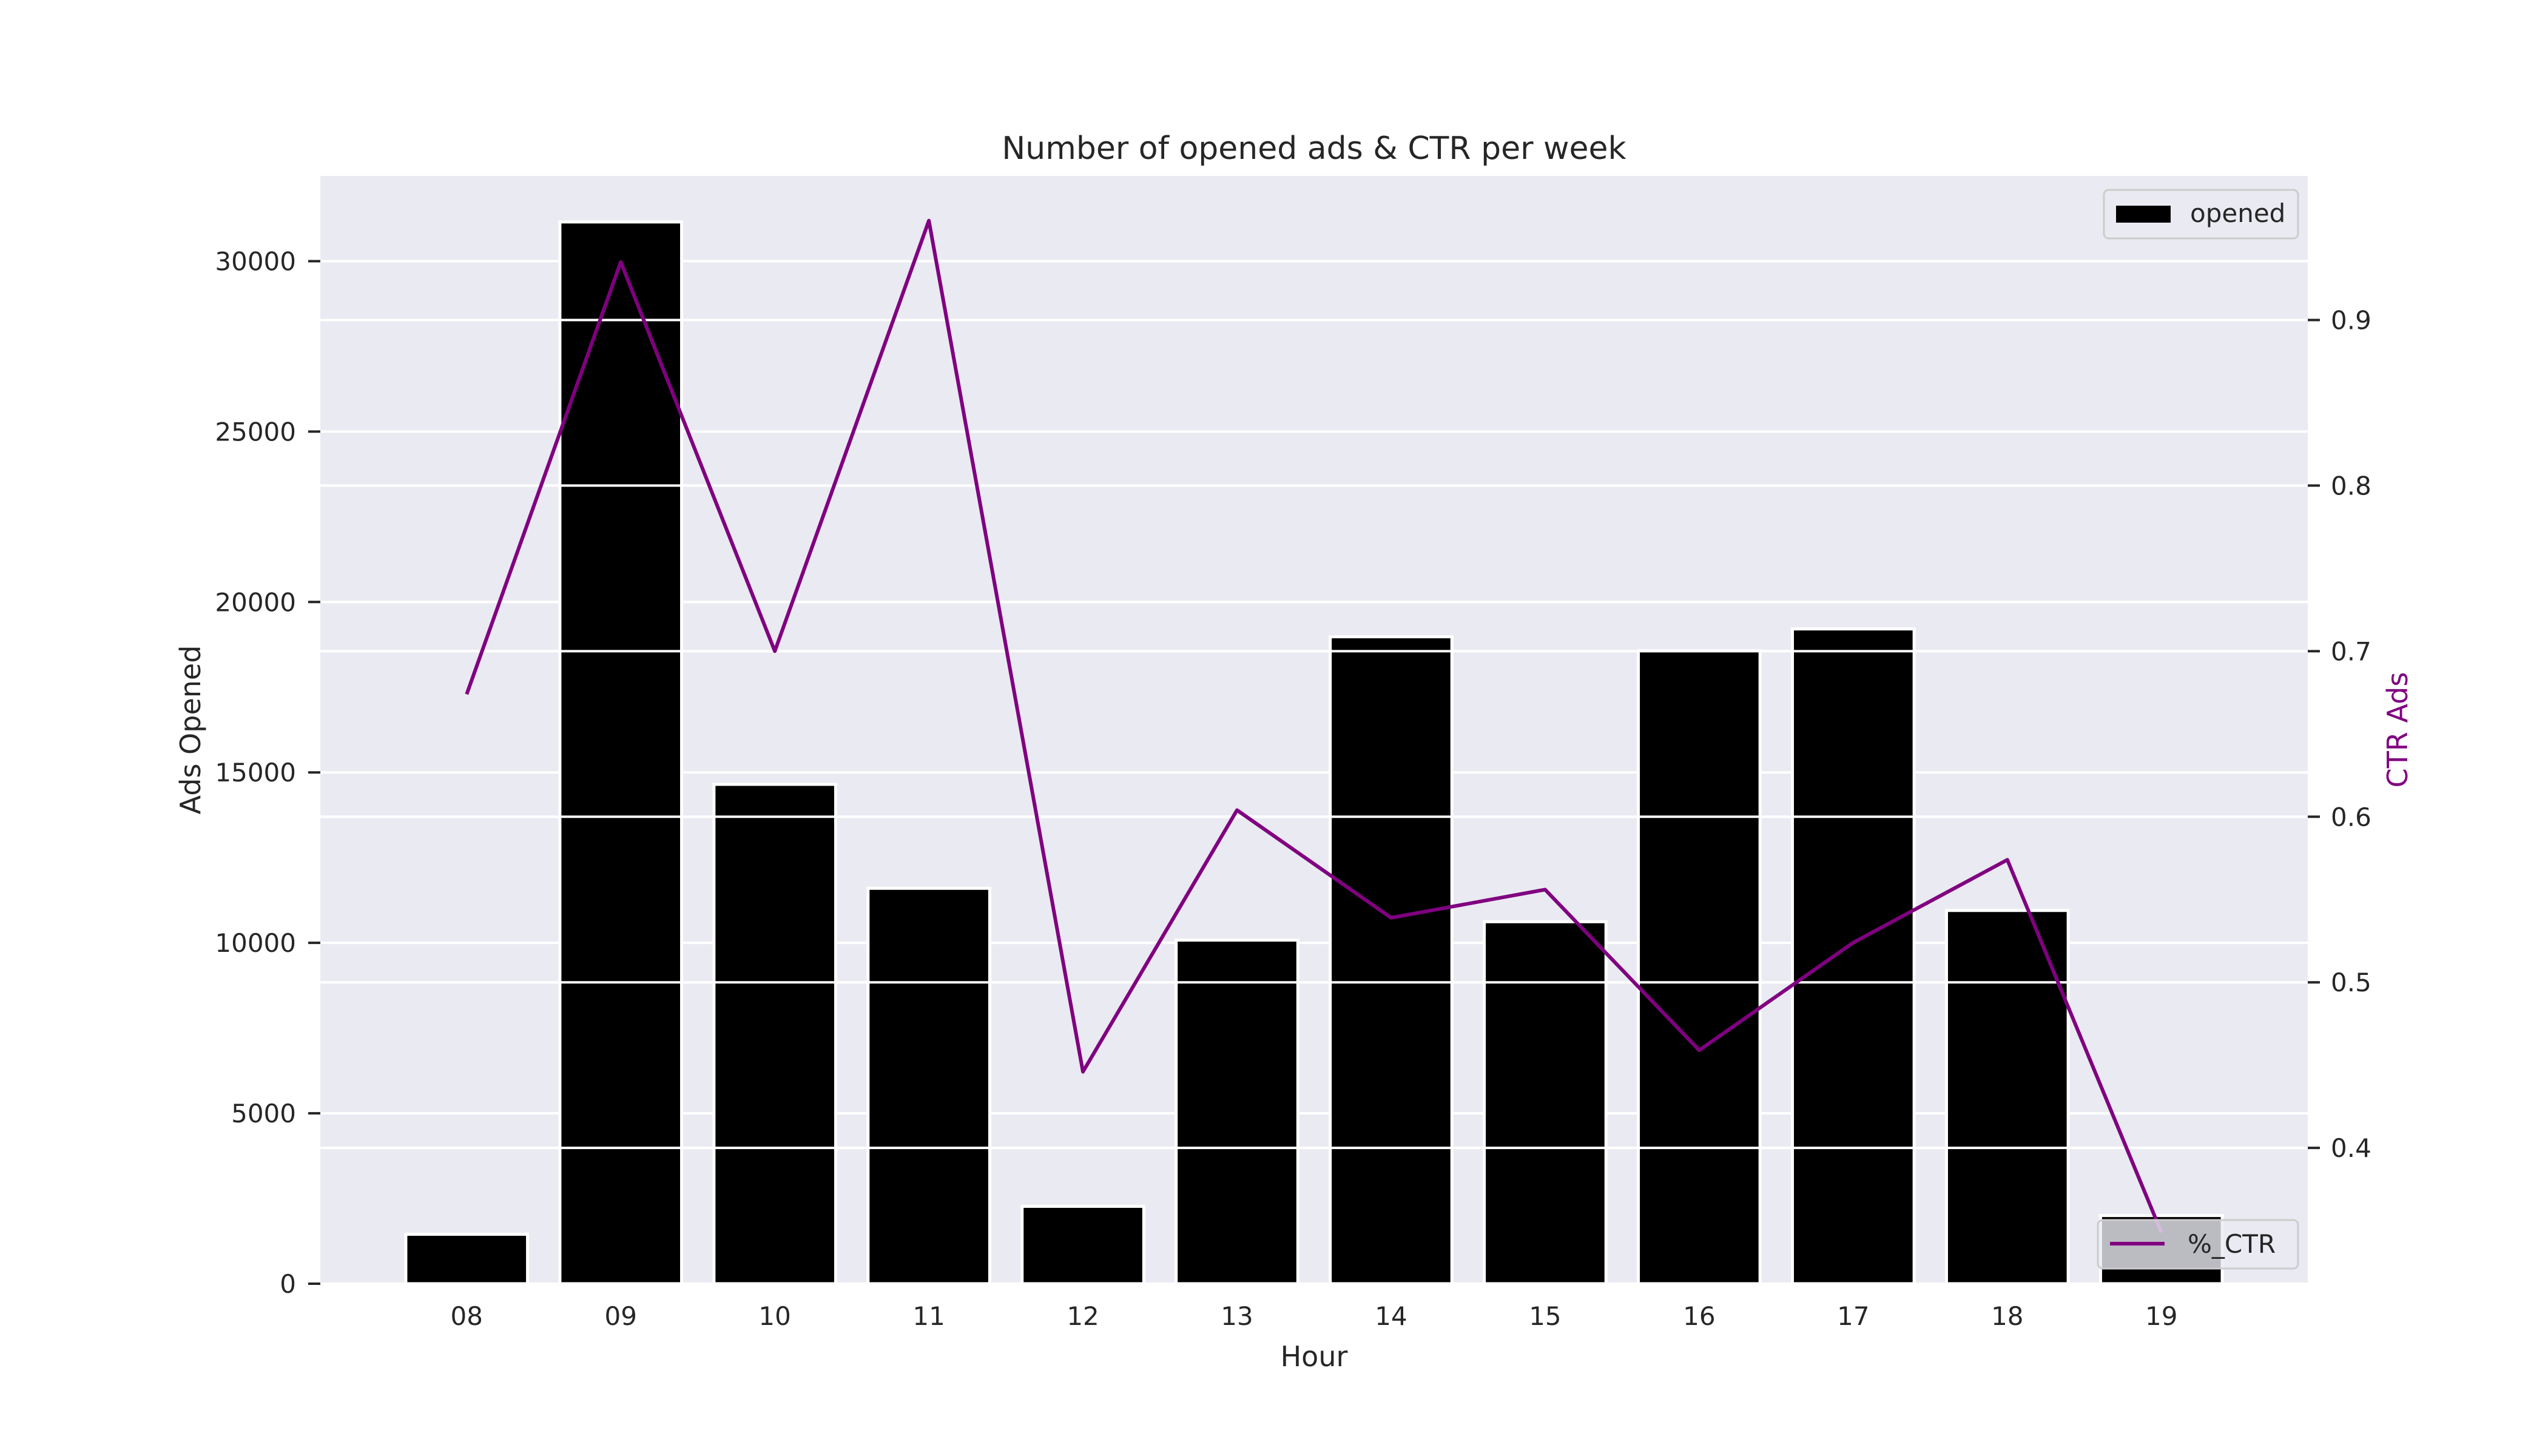  Describe the element at coordinates (255, 943) in the screenshot. I see `y-tick-label: 10000` at that location.